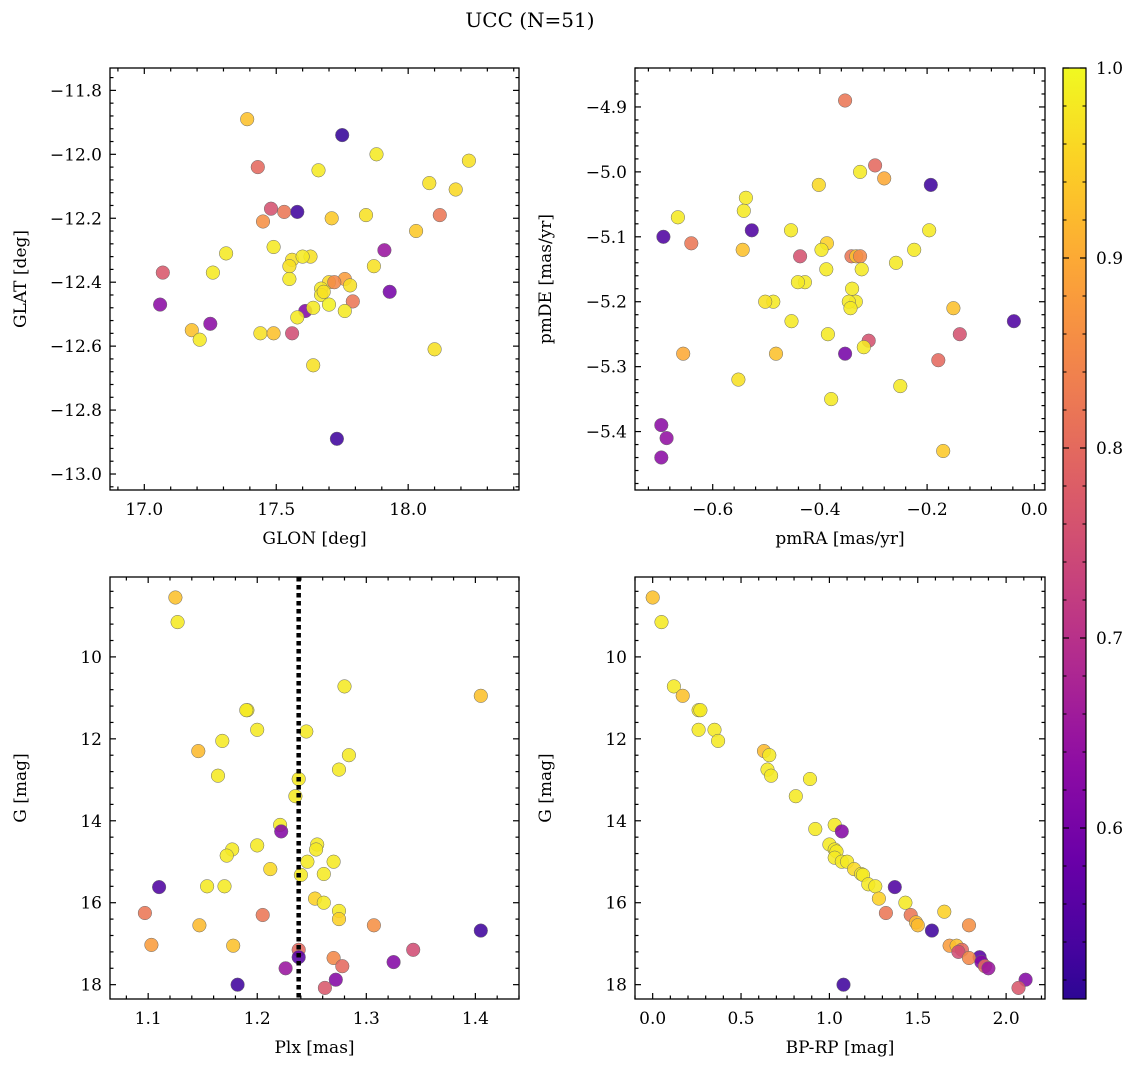 This screenshot has width=1136, height=1067. Describe the element at coordinates (546, 279) in the screenshot. I see `y-axis-label: pmDE [mas/yr]` at that location.